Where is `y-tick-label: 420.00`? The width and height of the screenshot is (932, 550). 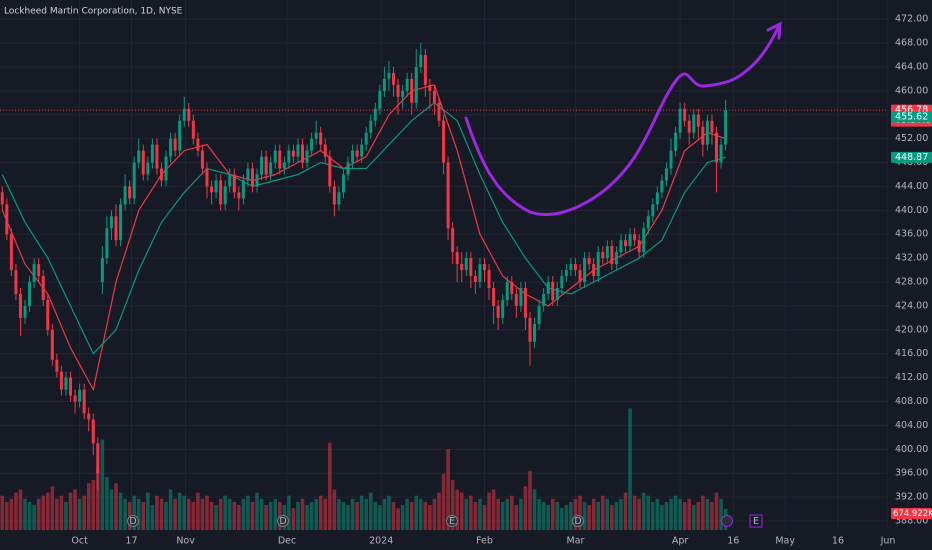 y-tick-label: 420.00 is located at coordinates (911, 329).